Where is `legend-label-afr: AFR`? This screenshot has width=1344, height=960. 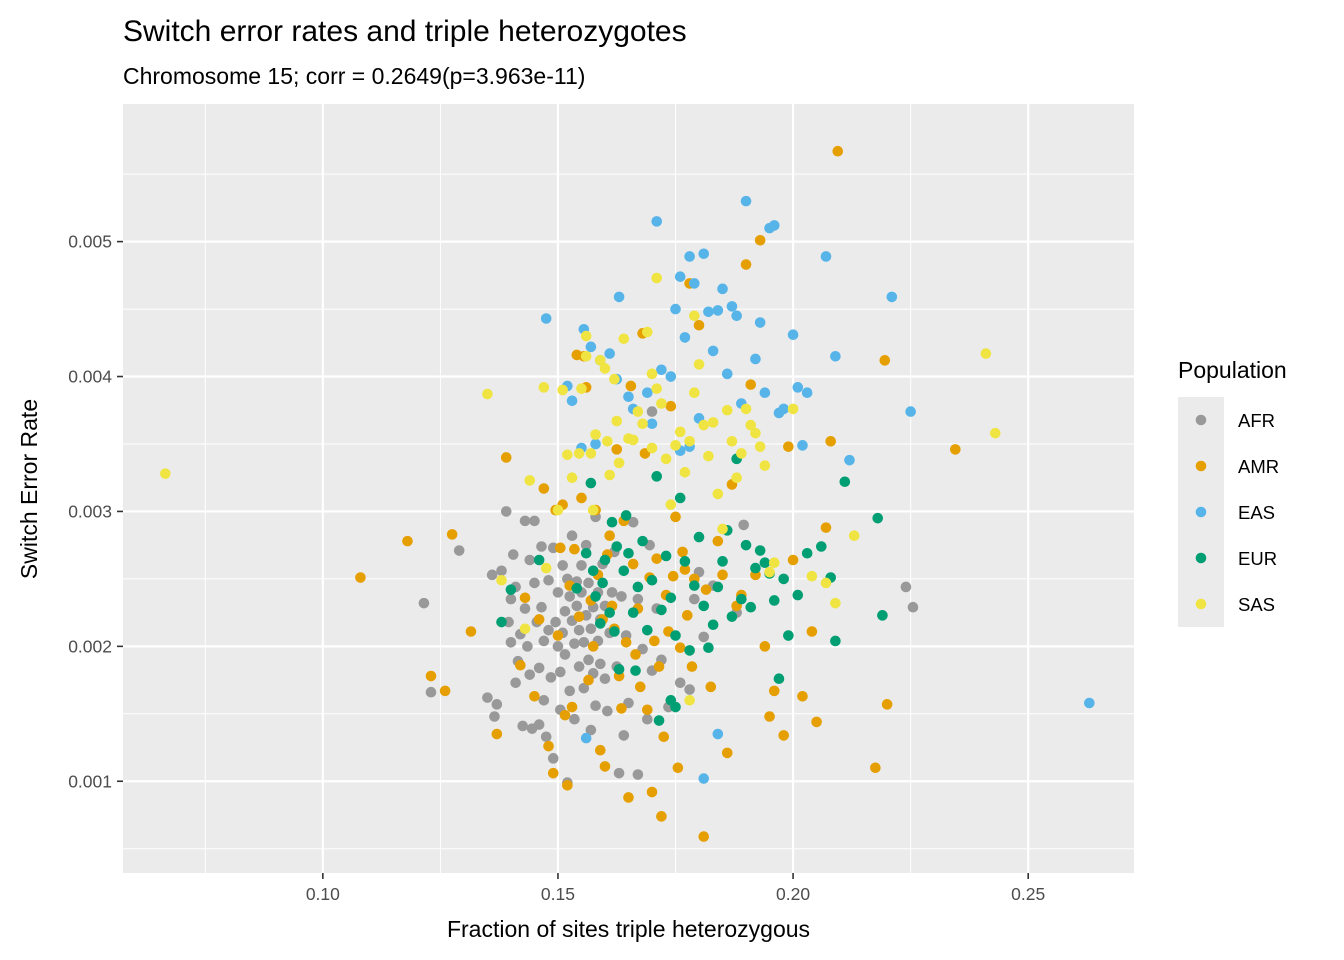 legend-label-afr: AFR is located at coordinates (1256, 420).